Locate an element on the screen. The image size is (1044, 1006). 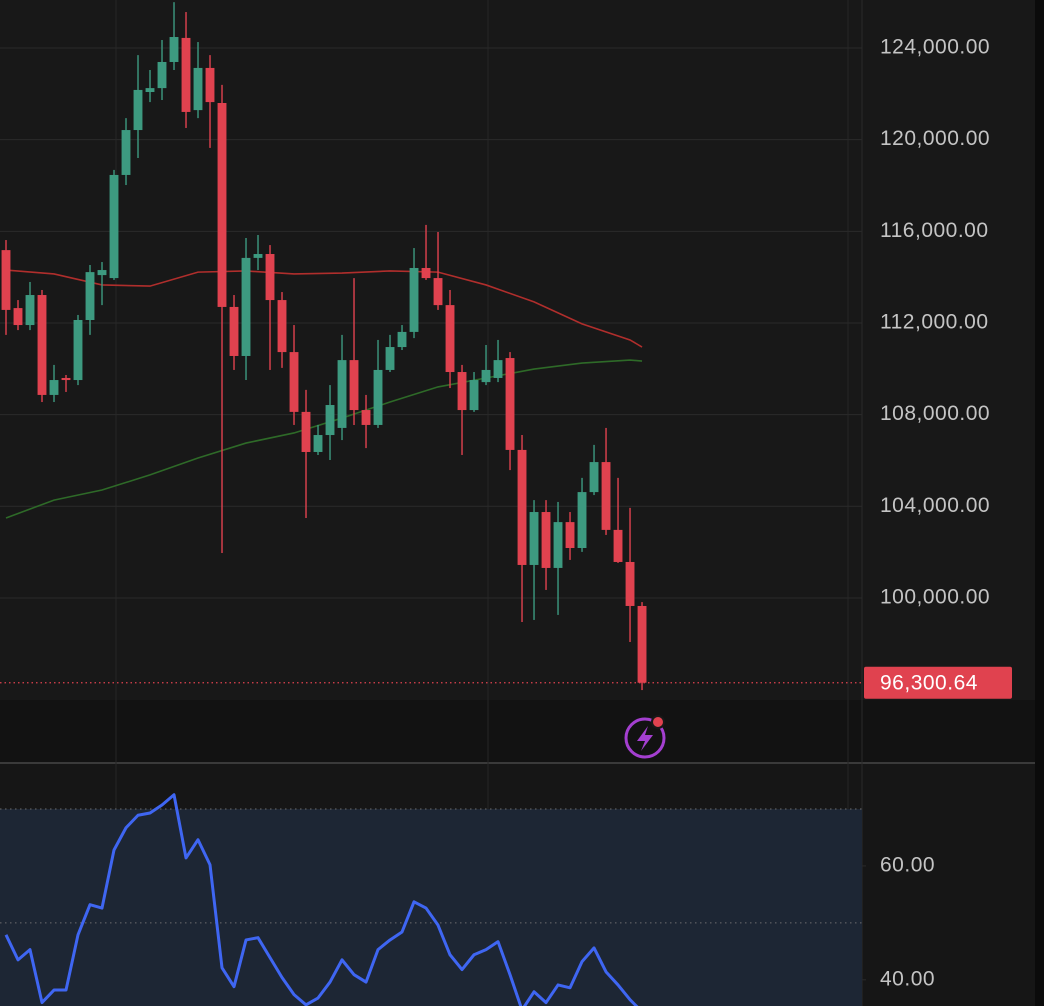
last-price-label: 96,300.64 is located at coordinates (929, 682).